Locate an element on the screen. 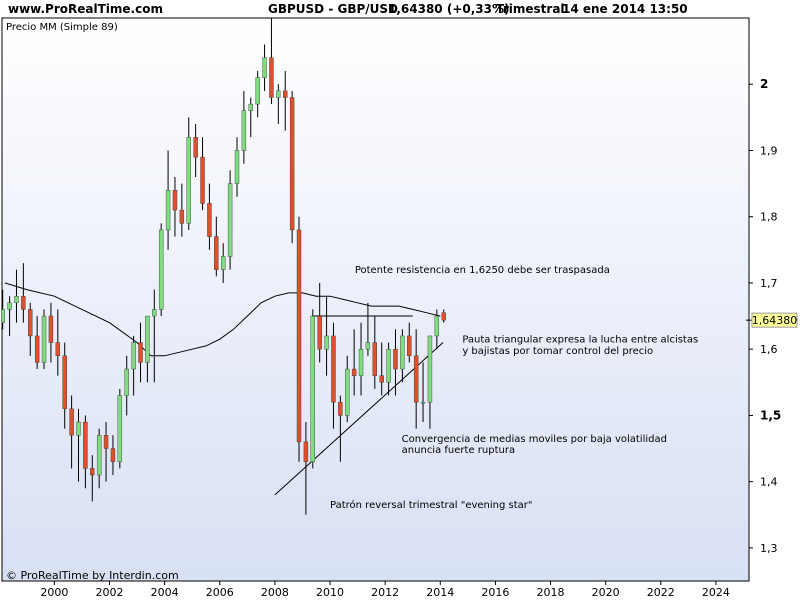 This screenshot has width=800, height=600. annotation-3: y bajistas por tomar control del precio is located at coordinates (557, 351).